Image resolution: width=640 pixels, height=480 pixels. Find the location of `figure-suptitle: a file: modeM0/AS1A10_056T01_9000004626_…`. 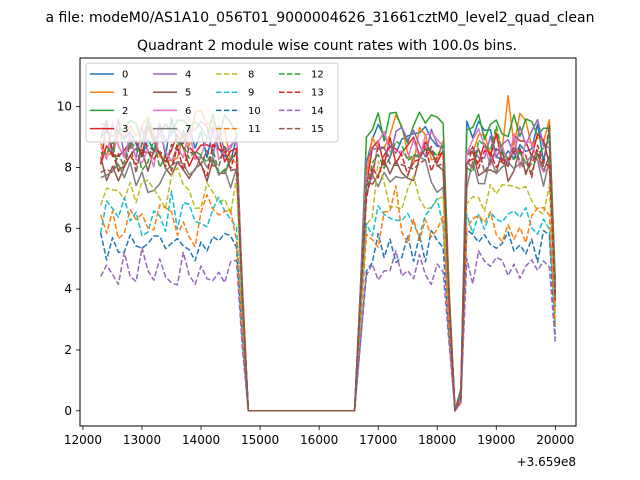

figure-suptitle: a file: modeM0/AS1A10_056T01_9000004626_… is located at coordinates (320, 18).